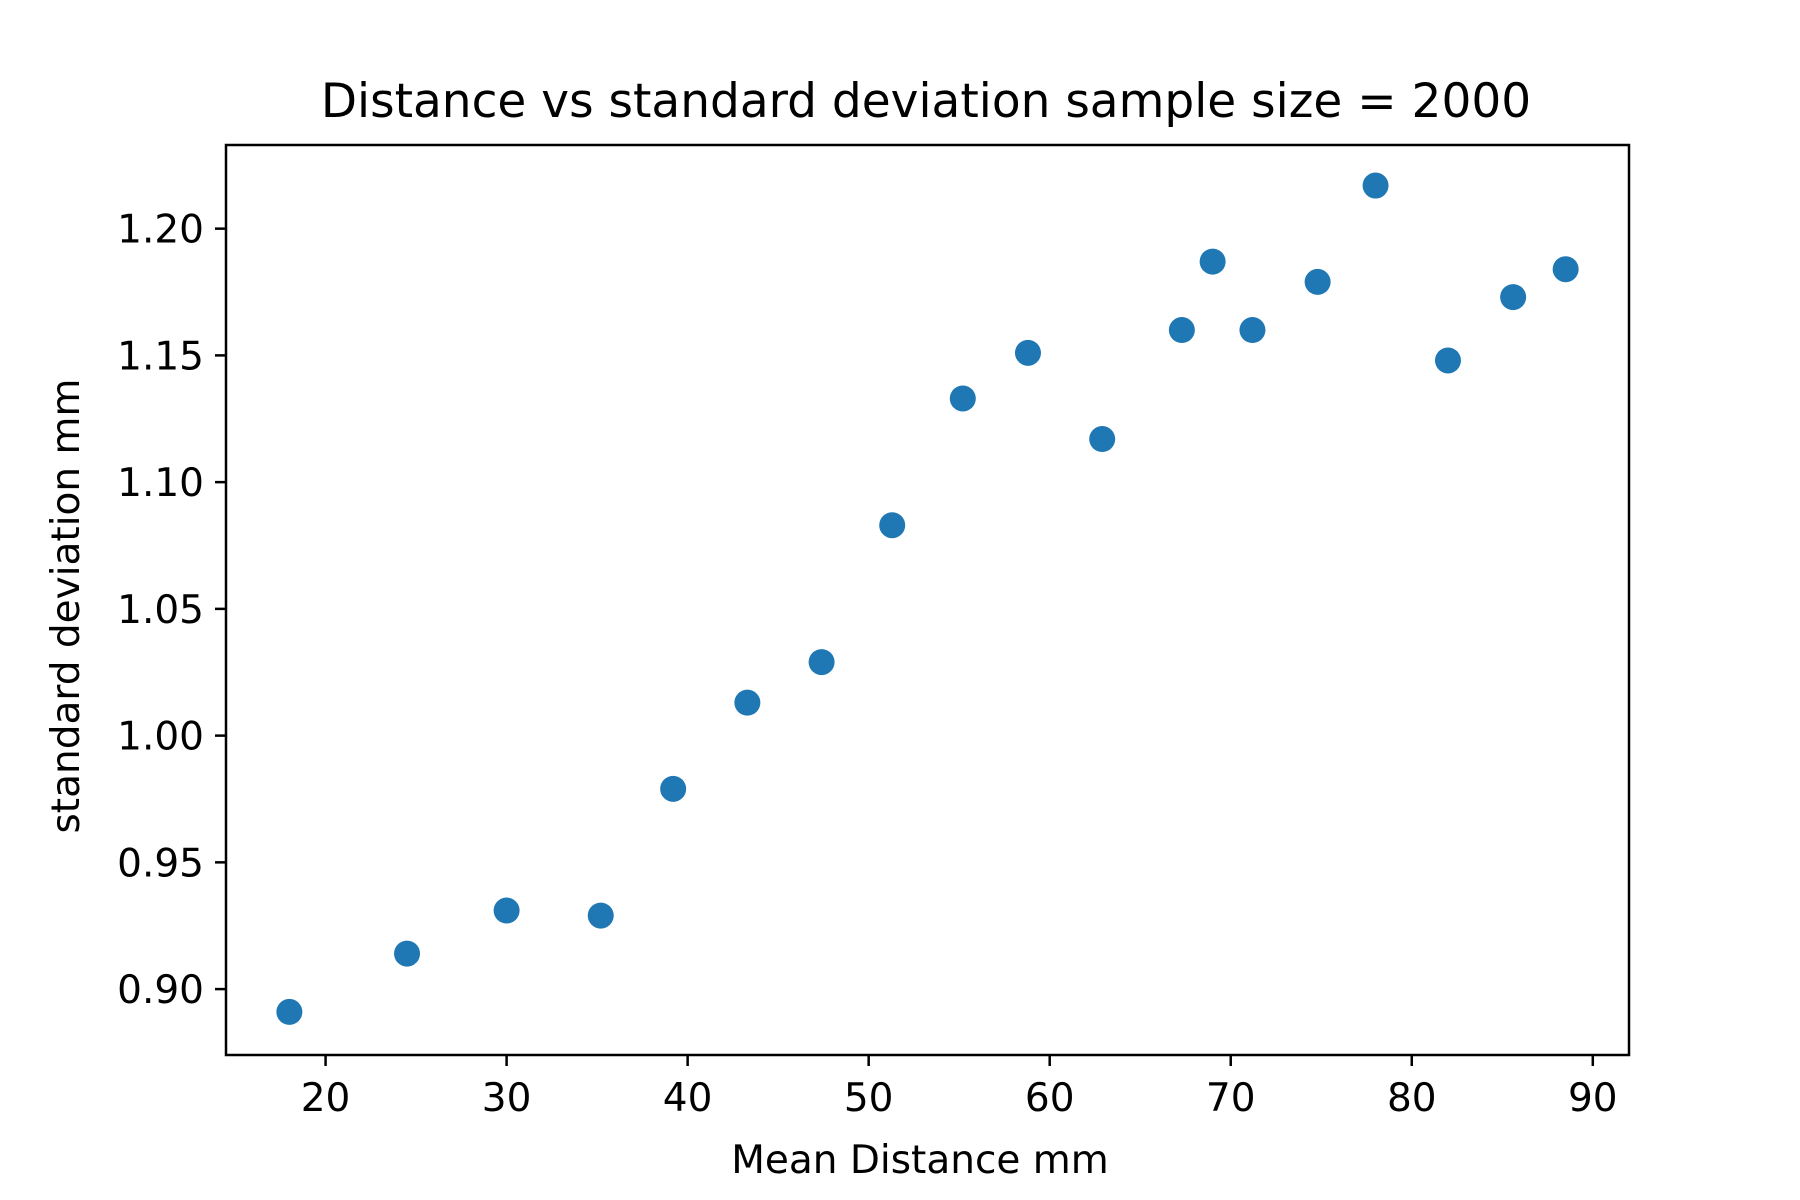  Describe the element at coordinates (160, 356) in the screenshot. I see `y-tick-label-1.15: 1.15` at that location.